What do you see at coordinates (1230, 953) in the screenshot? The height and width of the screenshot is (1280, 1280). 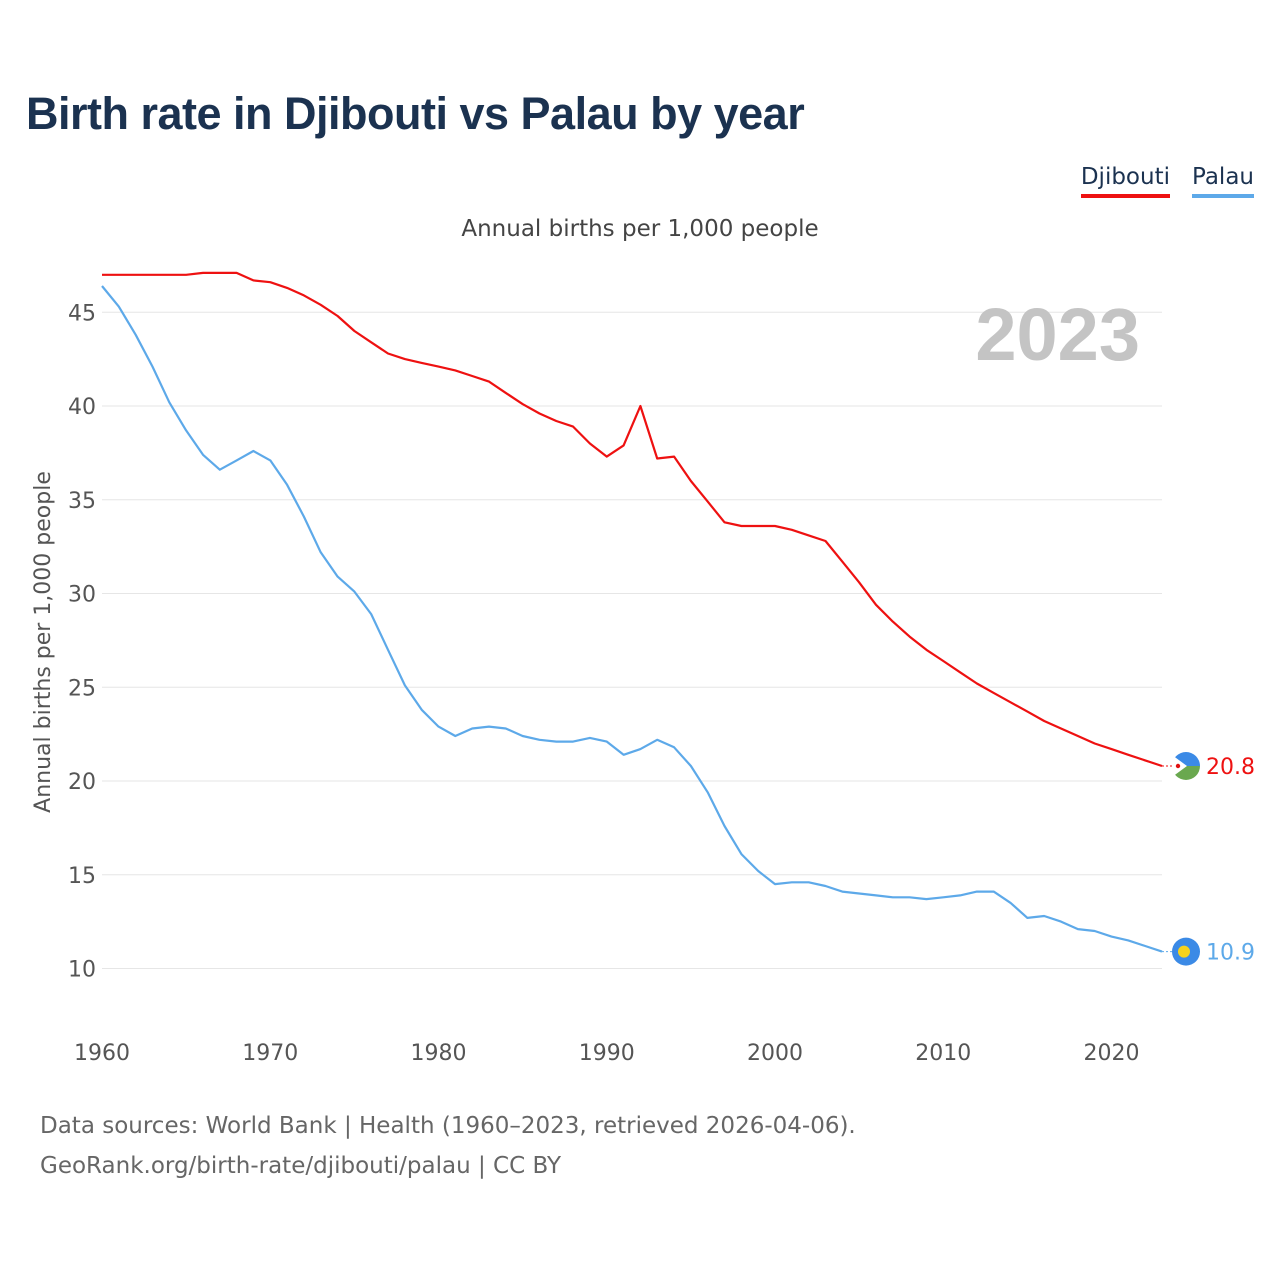 I see `end-value-label: 10.9` at bounding box center [1230, 953].